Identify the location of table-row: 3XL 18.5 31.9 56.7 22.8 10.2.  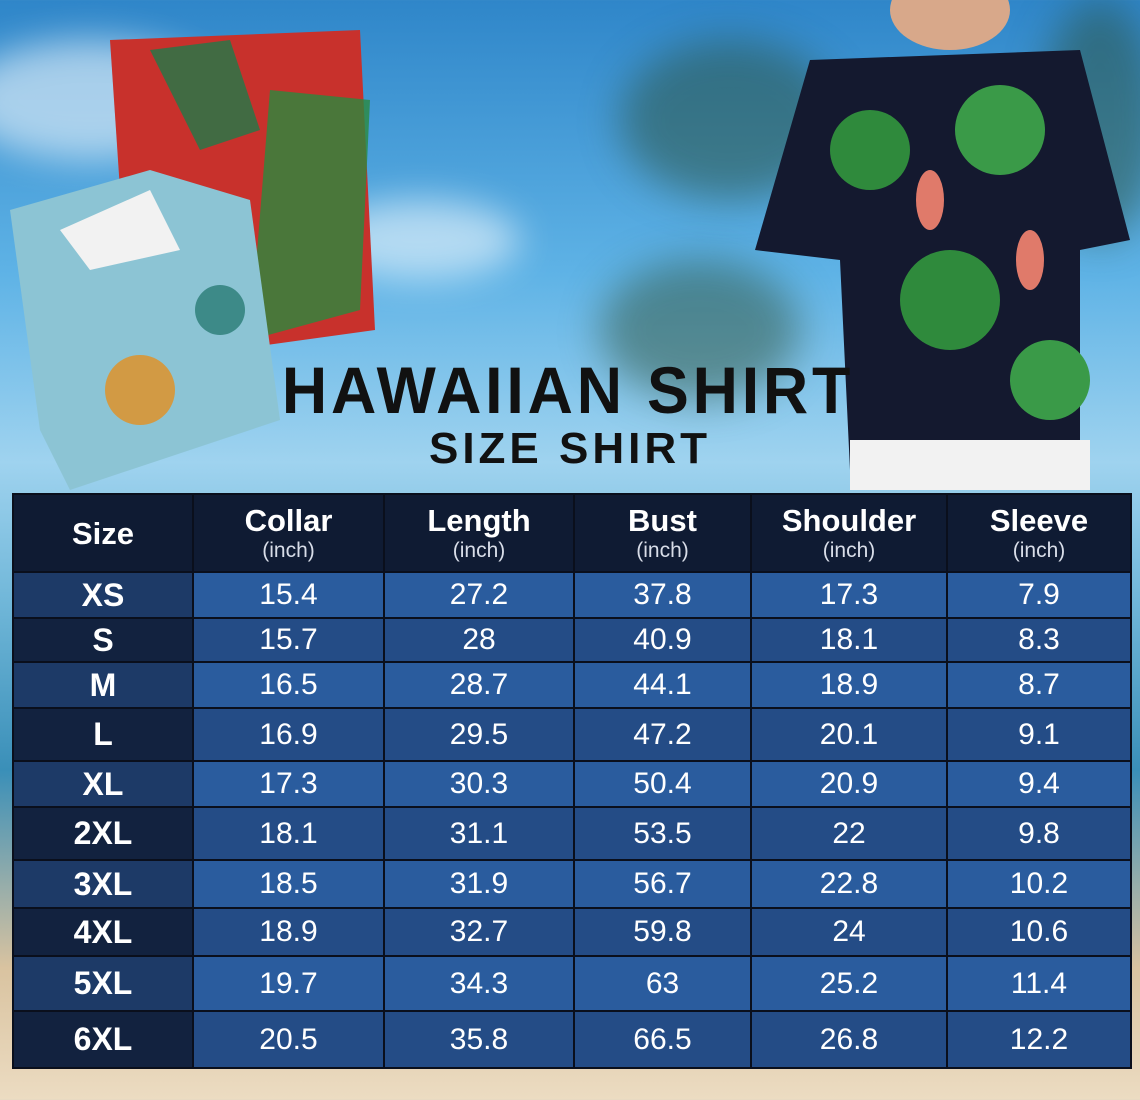
(572, 884).